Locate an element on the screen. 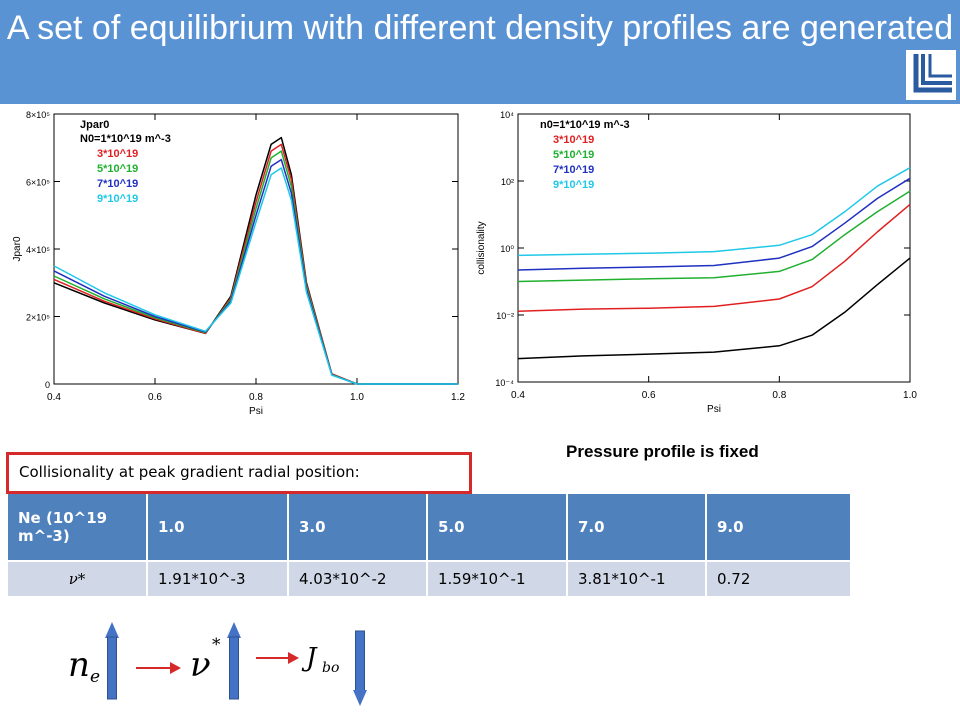 The image size is (960, 720). y-axis-label: Jpar0 is located at coordinates (17, 248).